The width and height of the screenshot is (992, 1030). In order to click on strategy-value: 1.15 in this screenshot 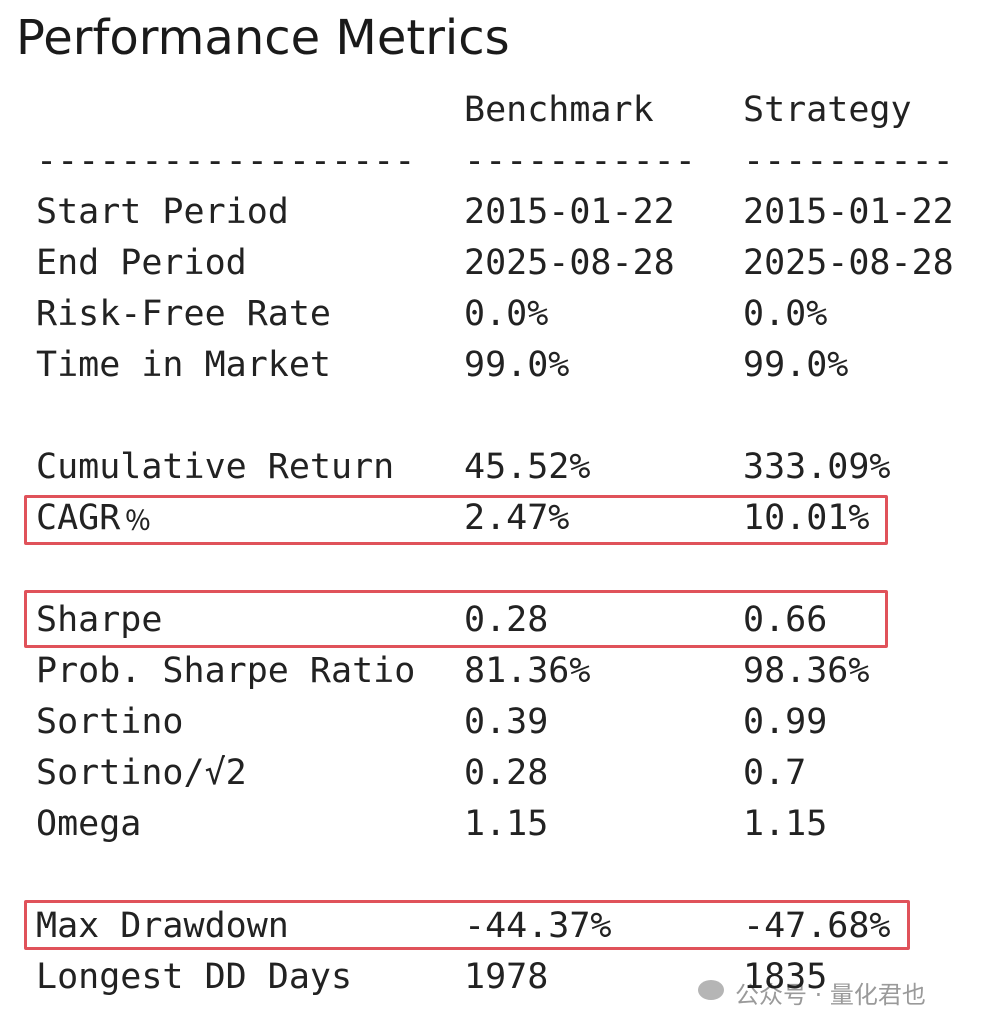, I will do `click(785, 824)`.